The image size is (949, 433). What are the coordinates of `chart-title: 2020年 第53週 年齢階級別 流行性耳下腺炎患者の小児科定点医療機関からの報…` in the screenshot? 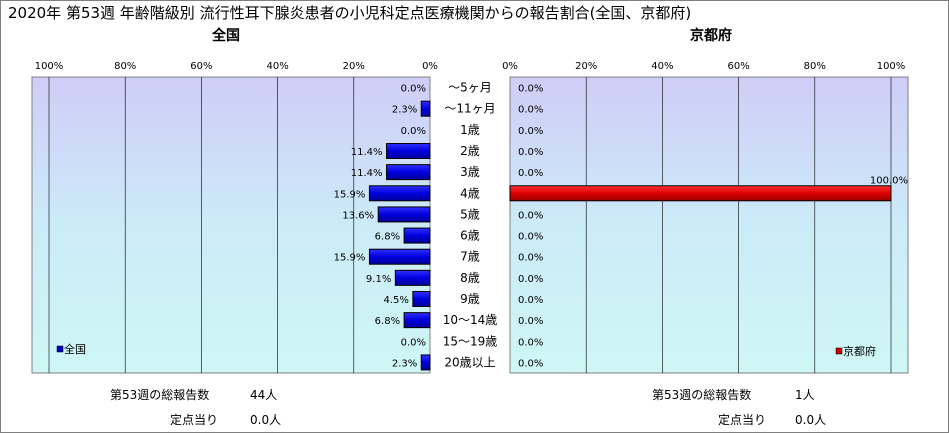 It's located at (350, 13).